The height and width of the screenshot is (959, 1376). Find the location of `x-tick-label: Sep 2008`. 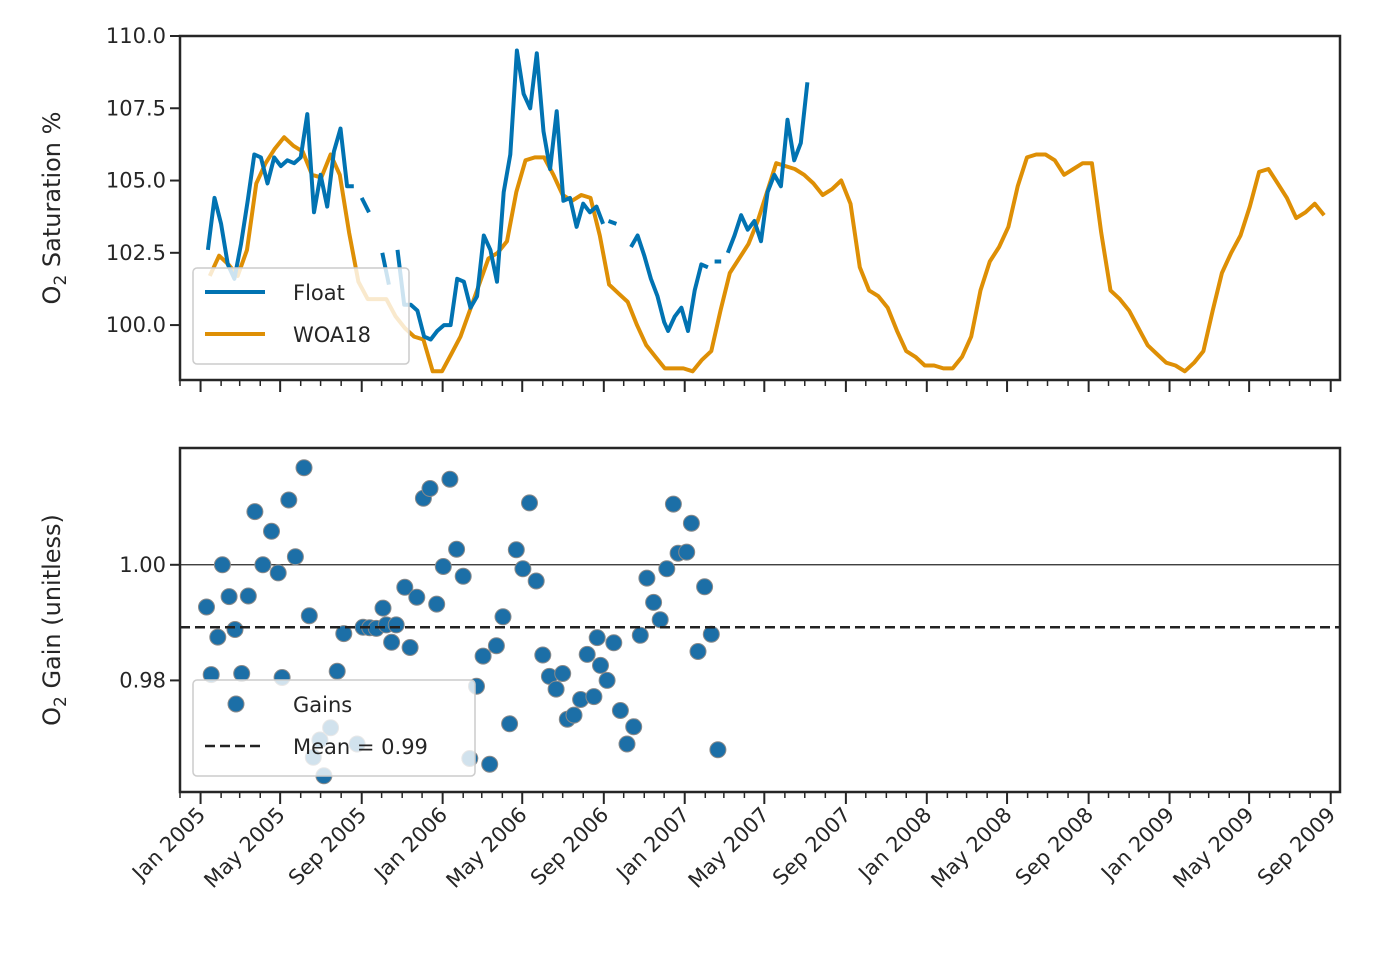

x-tick-label: Sep 2008 is located at coordinates (1054, 846).